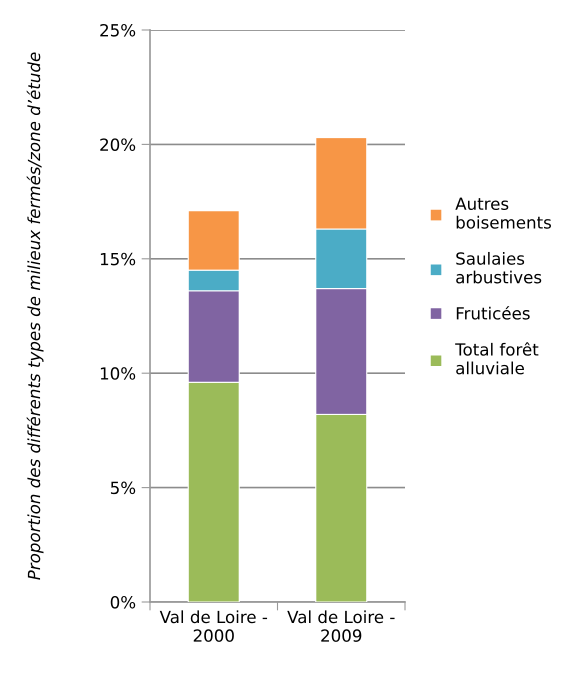 This screenshot has height=686, width=570. I want to click on y-tick-label: 10%, so click(118, 373).